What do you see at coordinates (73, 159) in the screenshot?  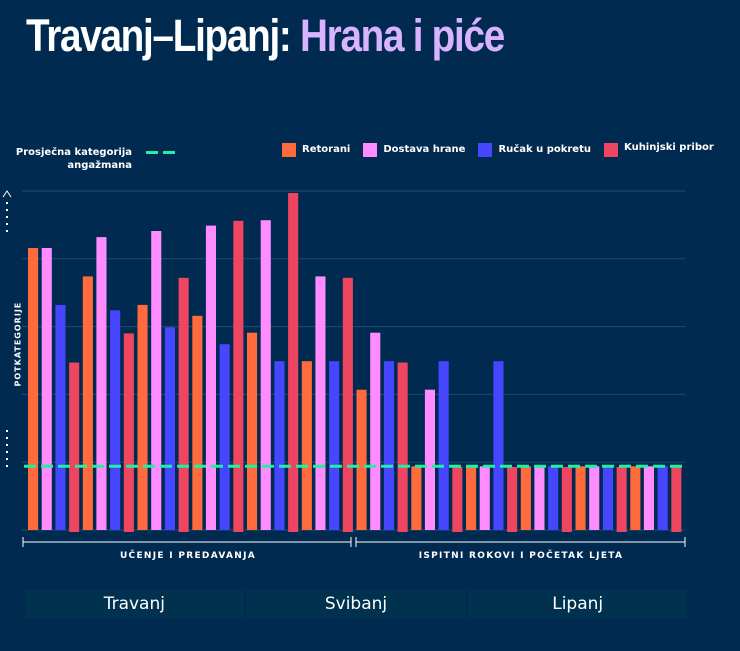 I see `average-legend-label: Prosječna kategorija angažmana` at bounding box center [73, 159].